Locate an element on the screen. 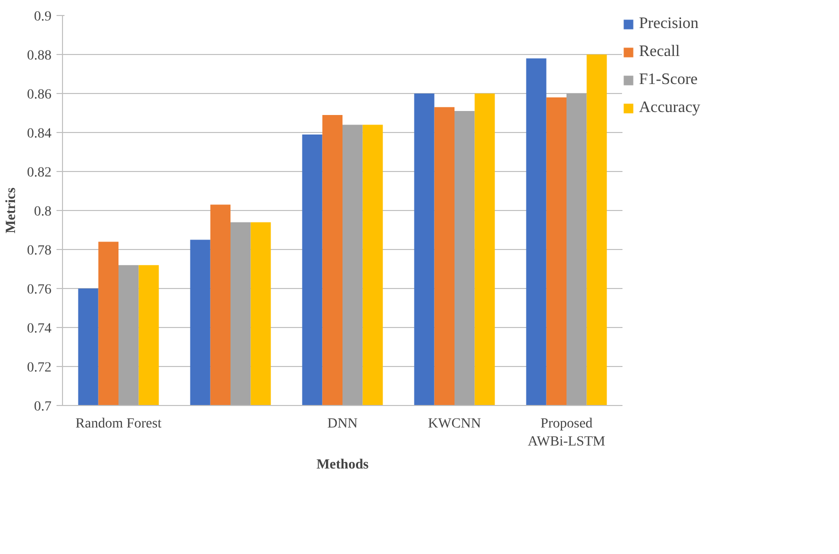 This screenshot has width=839, height=554. y-axis-title: Metrics is located at coordinates (11, 210).